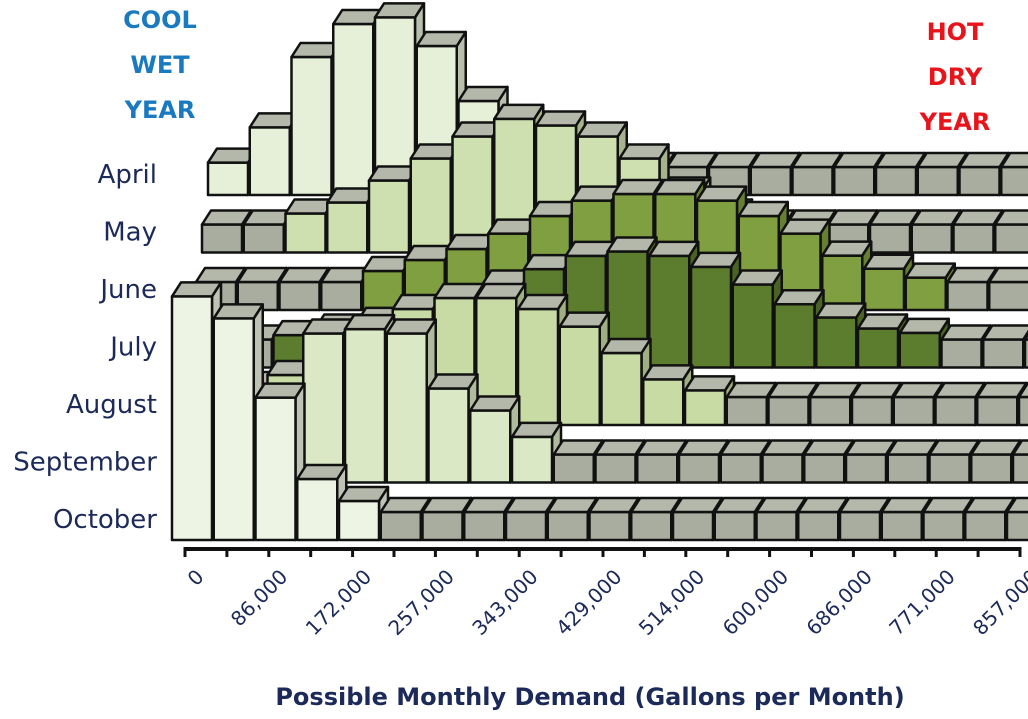  What do you see at coordinates (127, 290) in the screenshot?
I see `row-label: June` at bounding box center [127, 290].